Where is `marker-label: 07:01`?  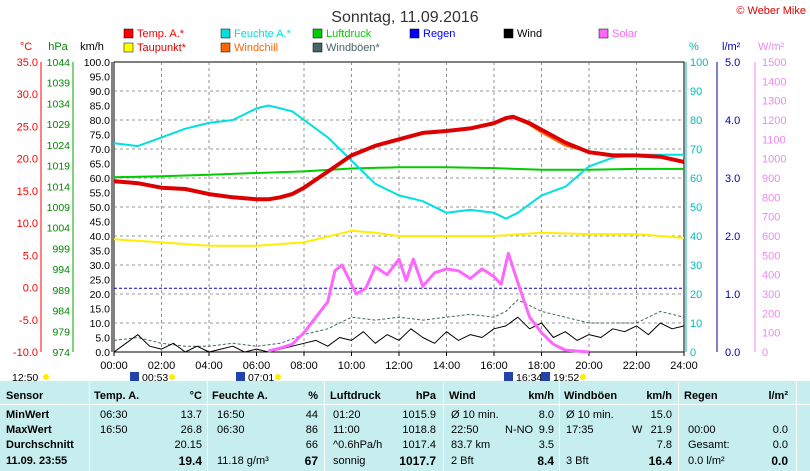
marker-label: 07:01 is located at coordinates (261, 376).